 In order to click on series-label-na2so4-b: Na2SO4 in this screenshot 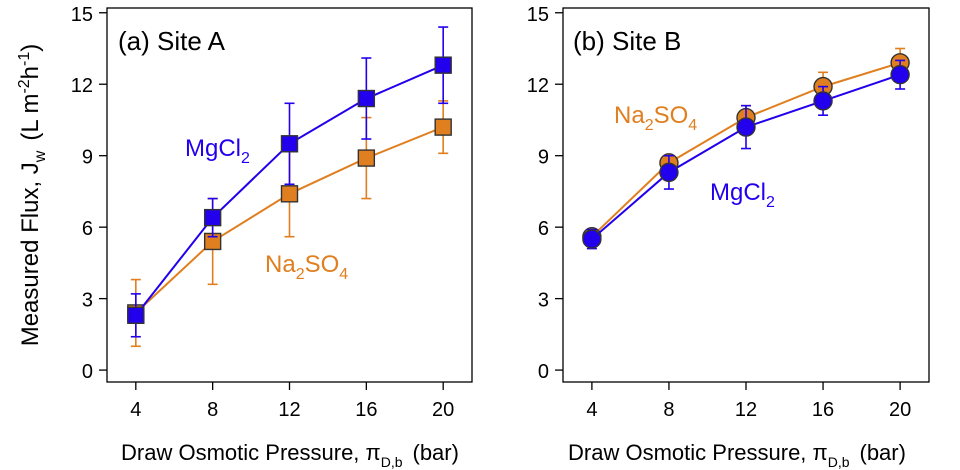, I will do `click(655, 118)`.